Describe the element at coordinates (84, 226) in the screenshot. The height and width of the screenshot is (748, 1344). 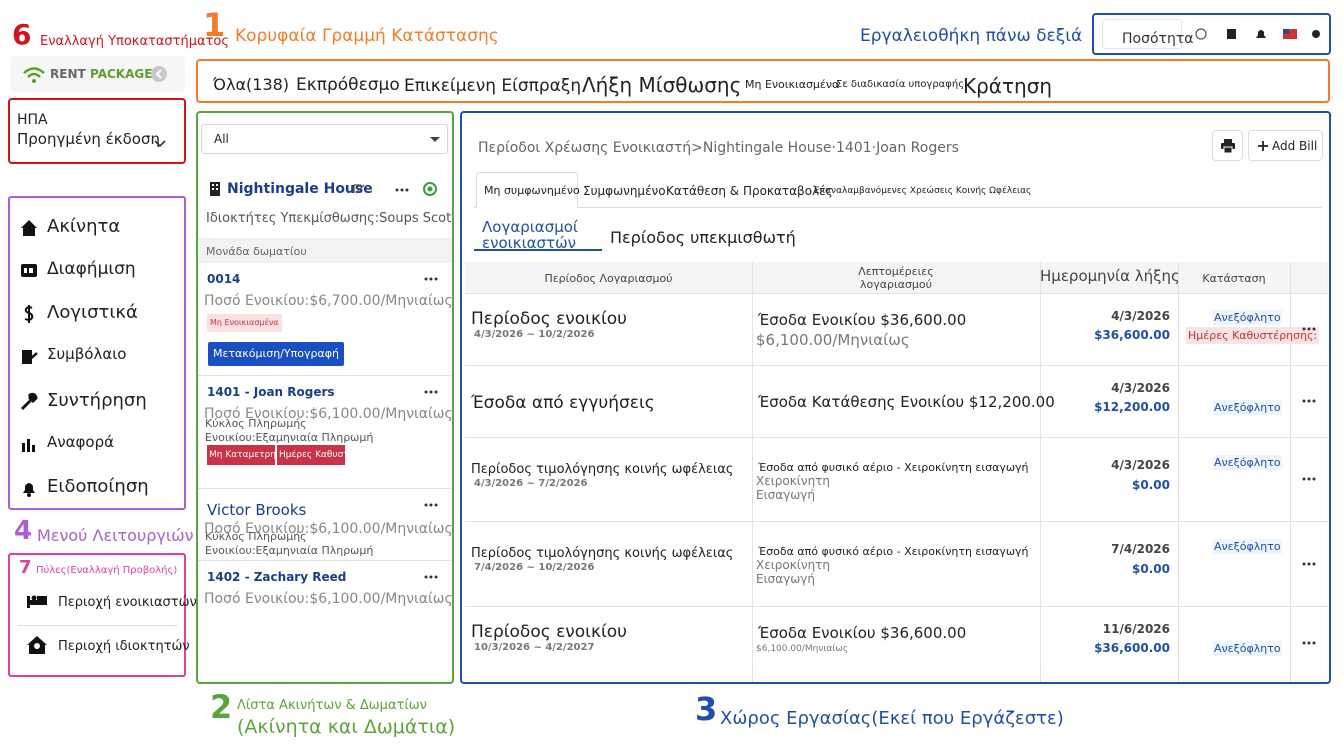
I see `menu-item: Ακίνητα` at that location.